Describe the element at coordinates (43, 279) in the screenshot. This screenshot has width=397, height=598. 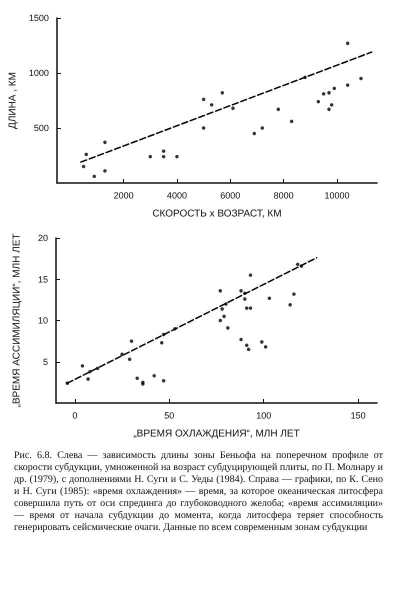
I see `y-tick-label: 15` at that location.